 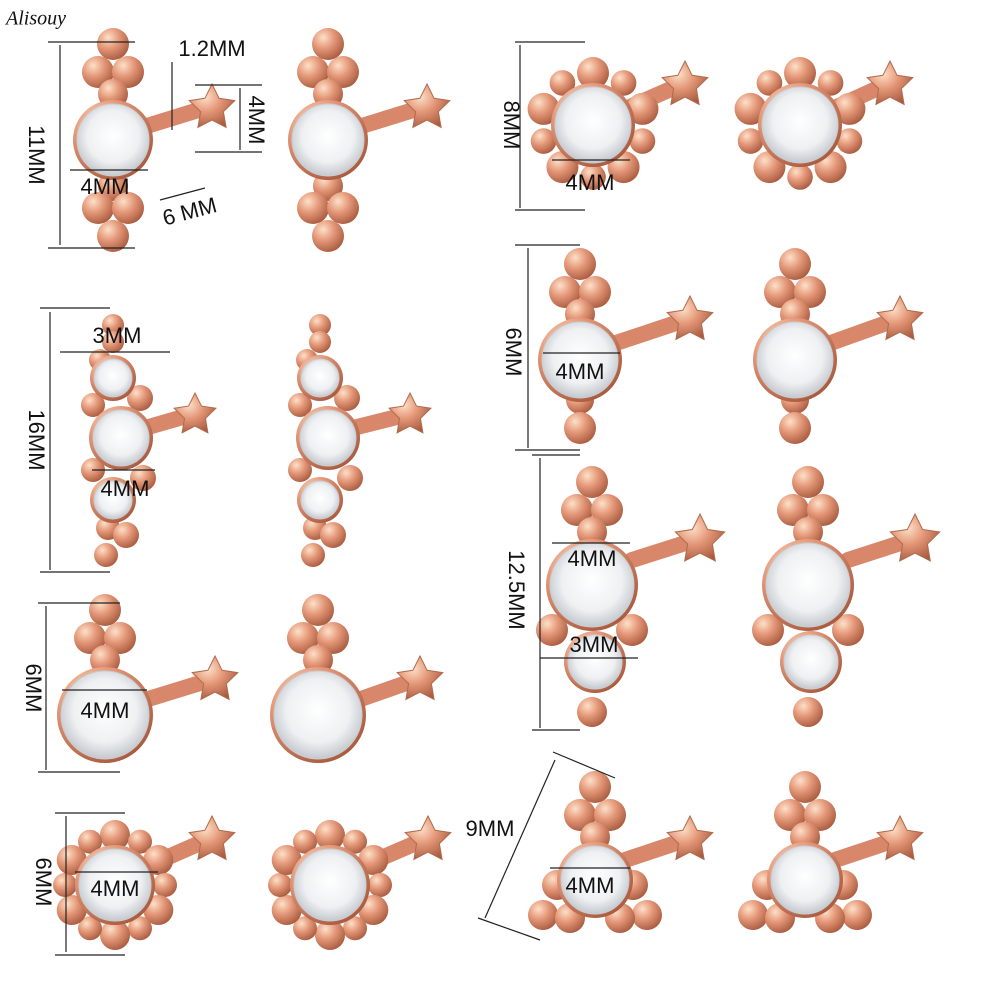 I want to click on watermark: Alisouy, so click(x=35, y=19).